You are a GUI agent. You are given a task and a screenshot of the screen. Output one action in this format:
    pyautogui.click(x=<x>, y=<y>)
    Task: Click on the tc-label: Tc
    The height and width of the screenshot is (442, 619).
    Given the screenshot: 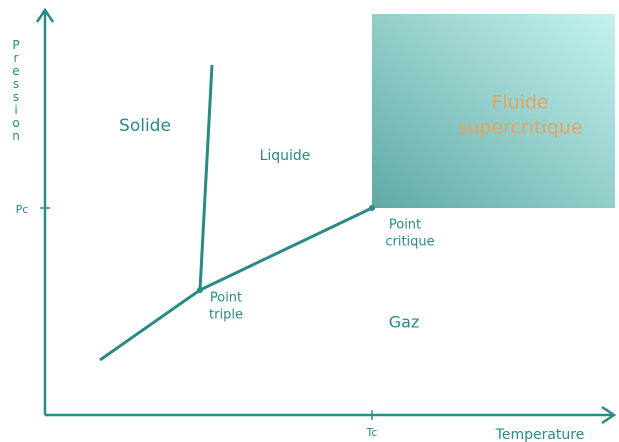 What is the action you would take?
    pyautogui.click(x=372, y=432)
    